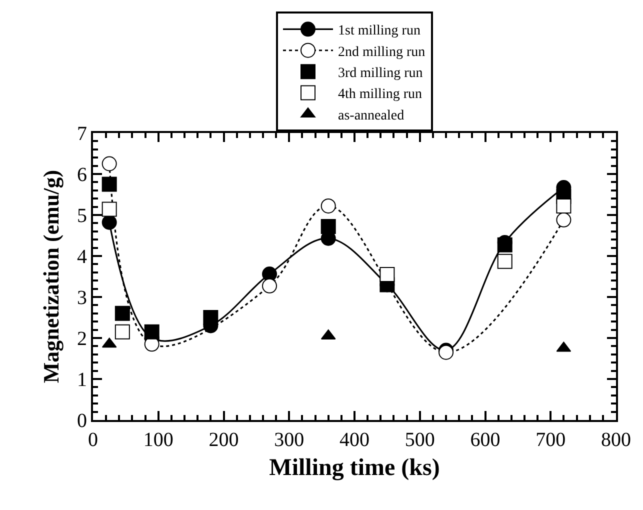 This screenshot has width=643, height=510. What do you see at coordinates (289, 440) in the screenshot?
I see `x-tick-label: 300` at bounding box center [289, 440].